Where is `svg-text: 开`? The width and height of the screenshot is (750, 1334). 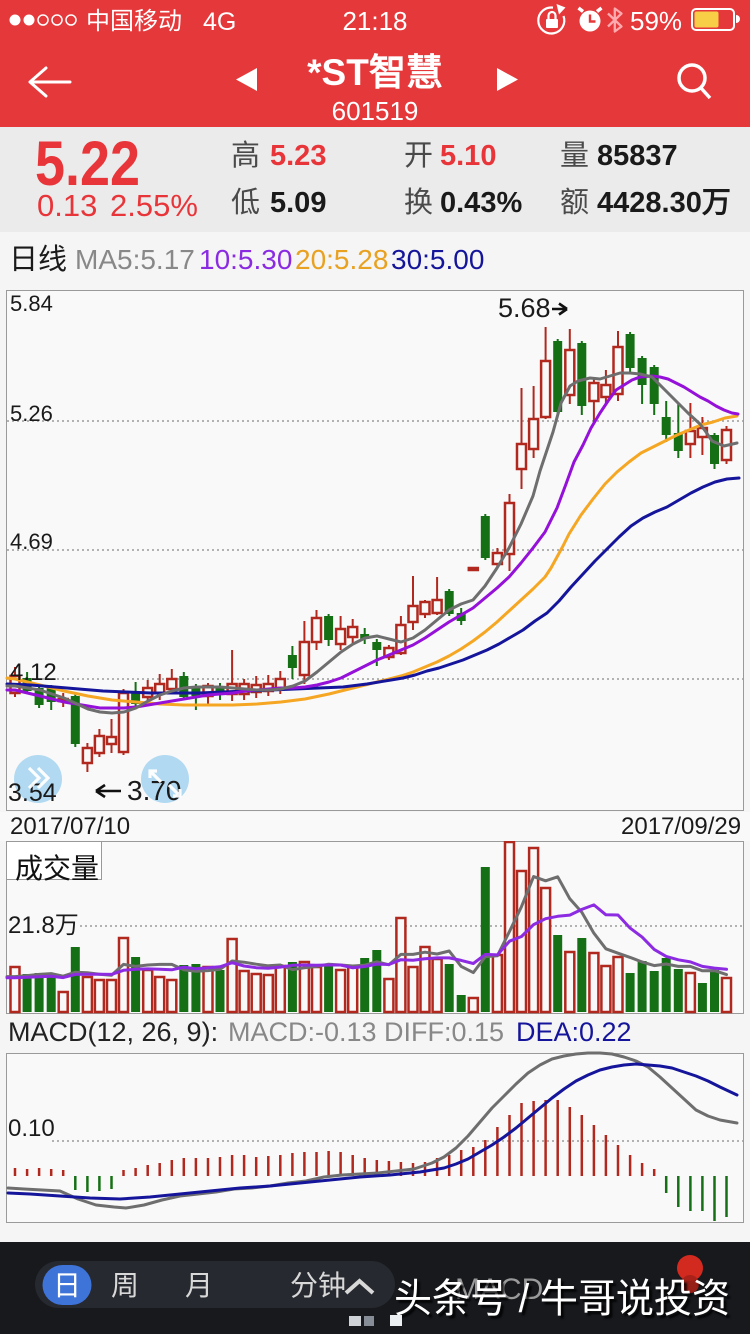 svg-text: 开 is located at coordinates (418, 156).